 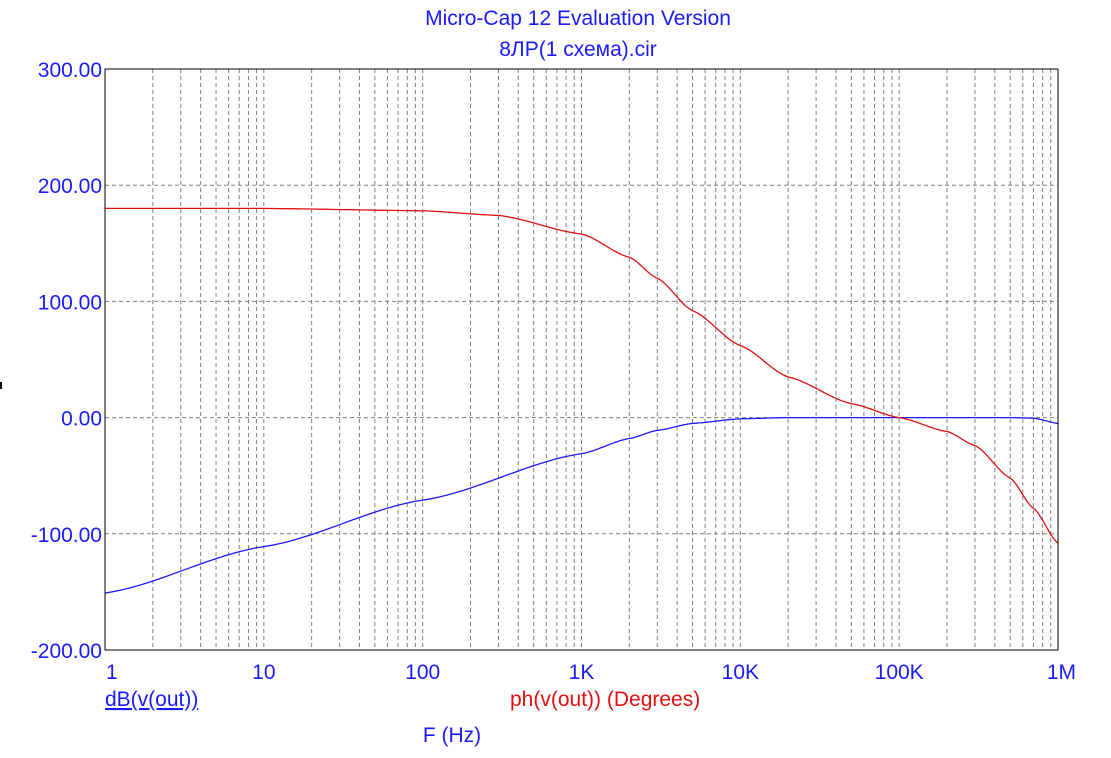 What do you see at coordinates (81, 419) in the screenshot?
I see `y-tick-label: 0.00` at bounding box center [81, 419].